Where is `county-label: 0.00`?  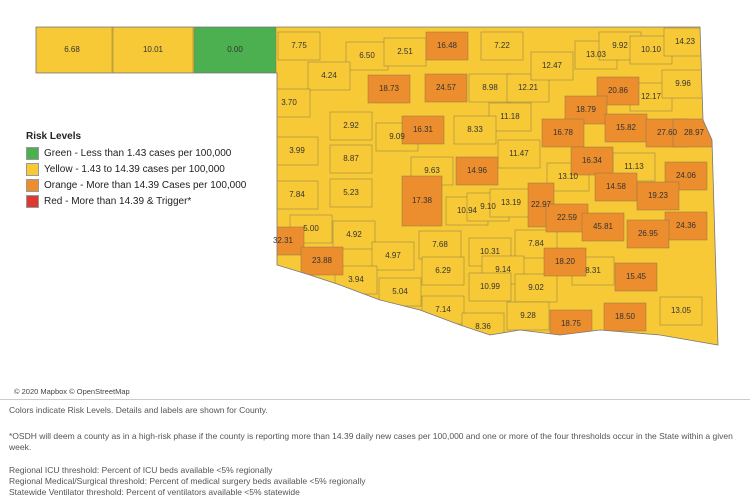
county-label: 0.00 is located at coordinates (235, 49).